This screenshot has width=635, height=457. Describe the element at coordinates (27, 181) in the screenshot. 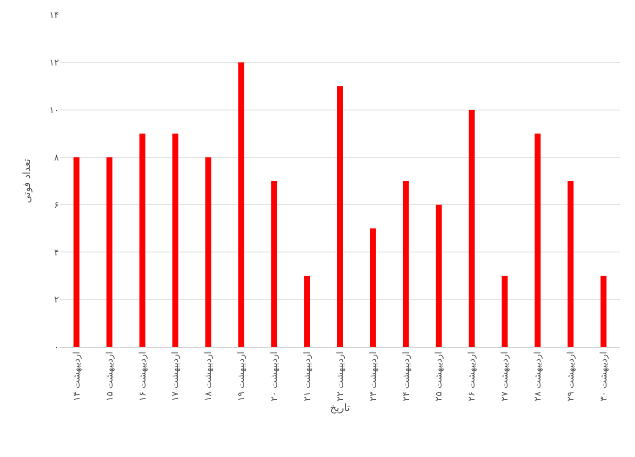

I see `y-axis-title: تعداد فوتی` at that location.